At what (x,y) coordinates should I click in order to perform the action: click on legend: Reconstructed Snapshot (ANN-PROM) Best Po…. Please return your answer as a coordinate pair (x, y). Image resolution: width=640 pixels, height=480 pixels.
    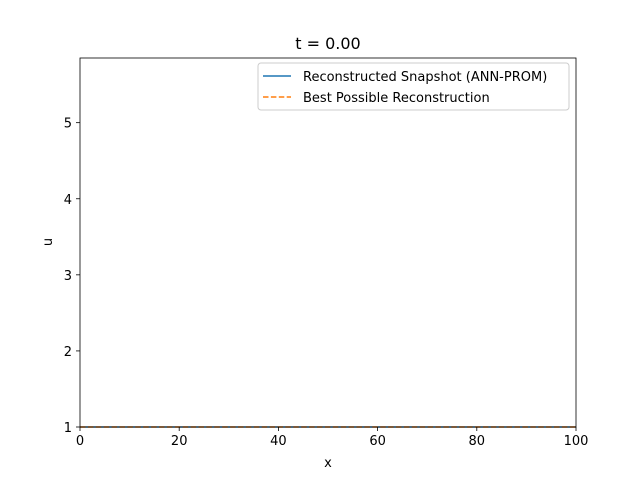
    Looking at the image, I should click on (413, 86).